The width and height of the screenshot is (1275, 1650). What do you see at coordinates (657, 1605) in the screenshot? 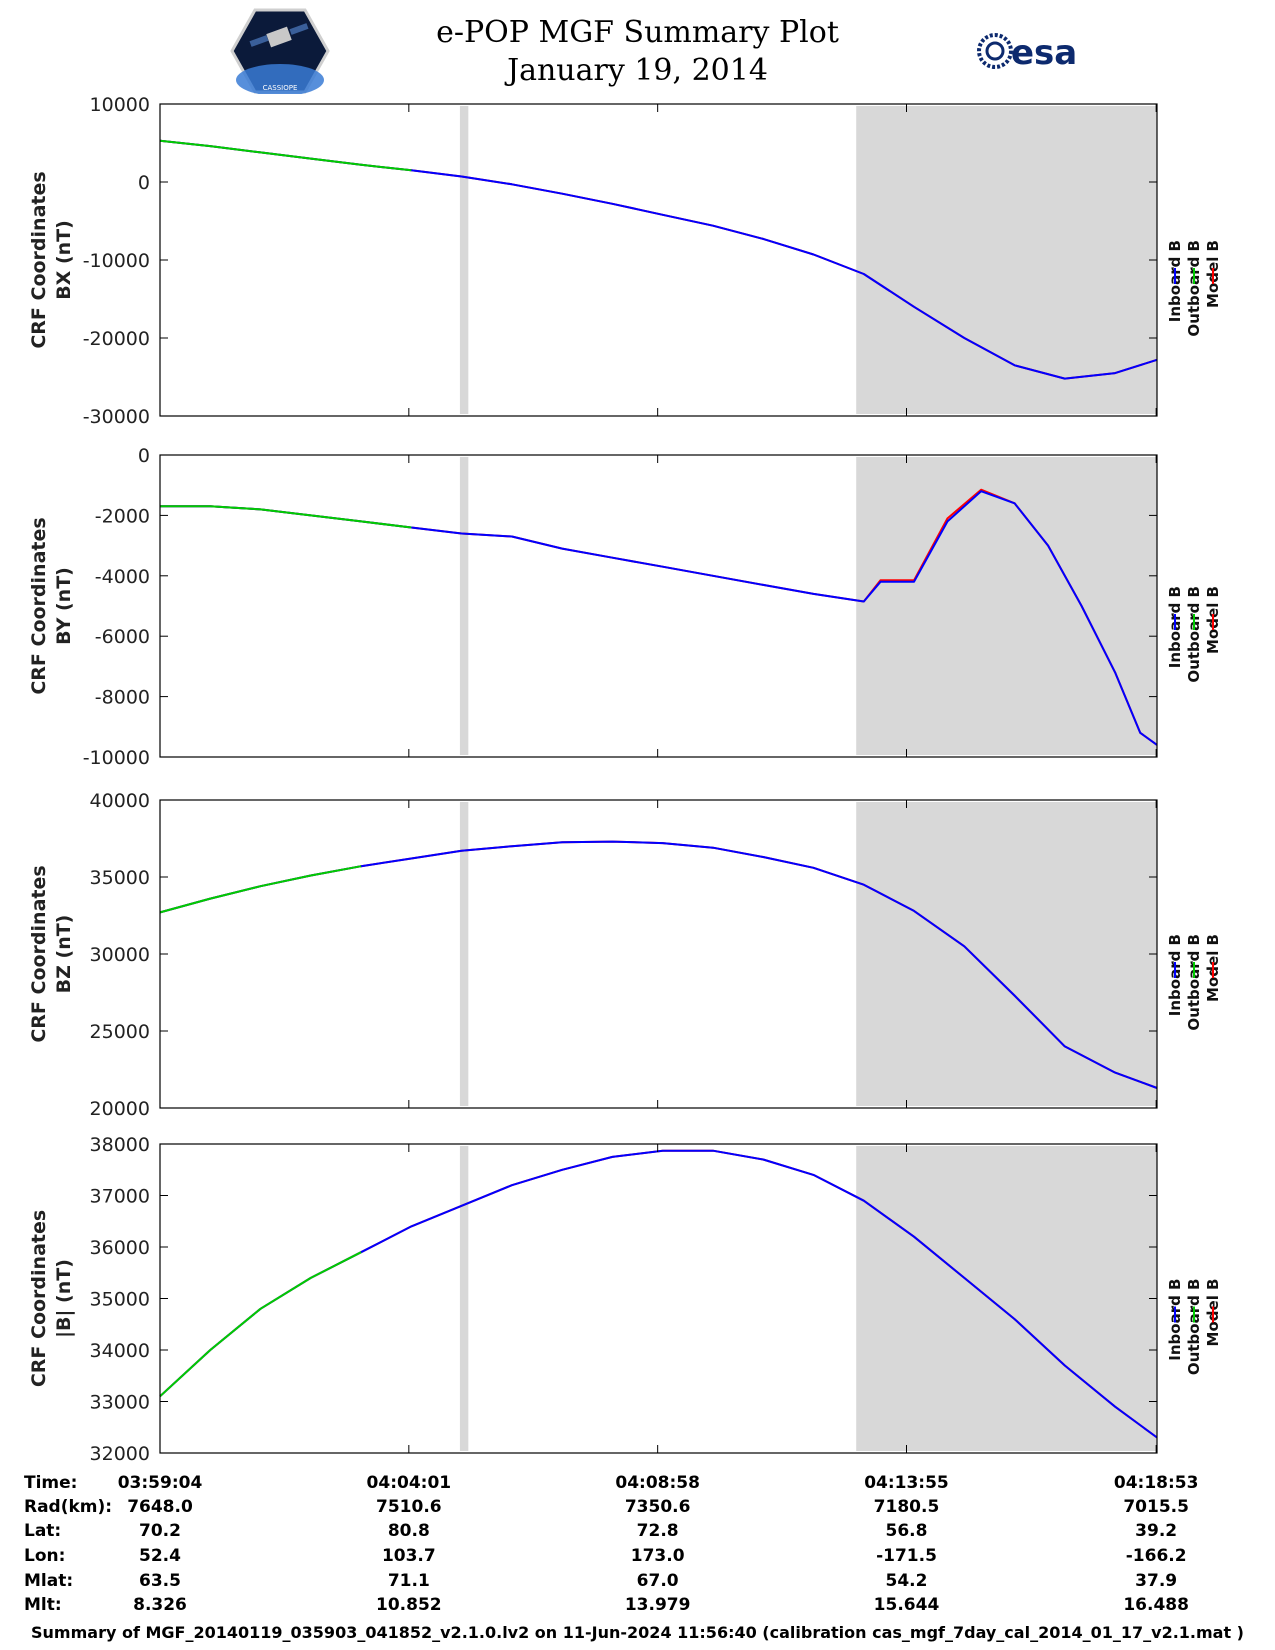
I see `info-cell: 13.979` at bounding box center [657, 1605].